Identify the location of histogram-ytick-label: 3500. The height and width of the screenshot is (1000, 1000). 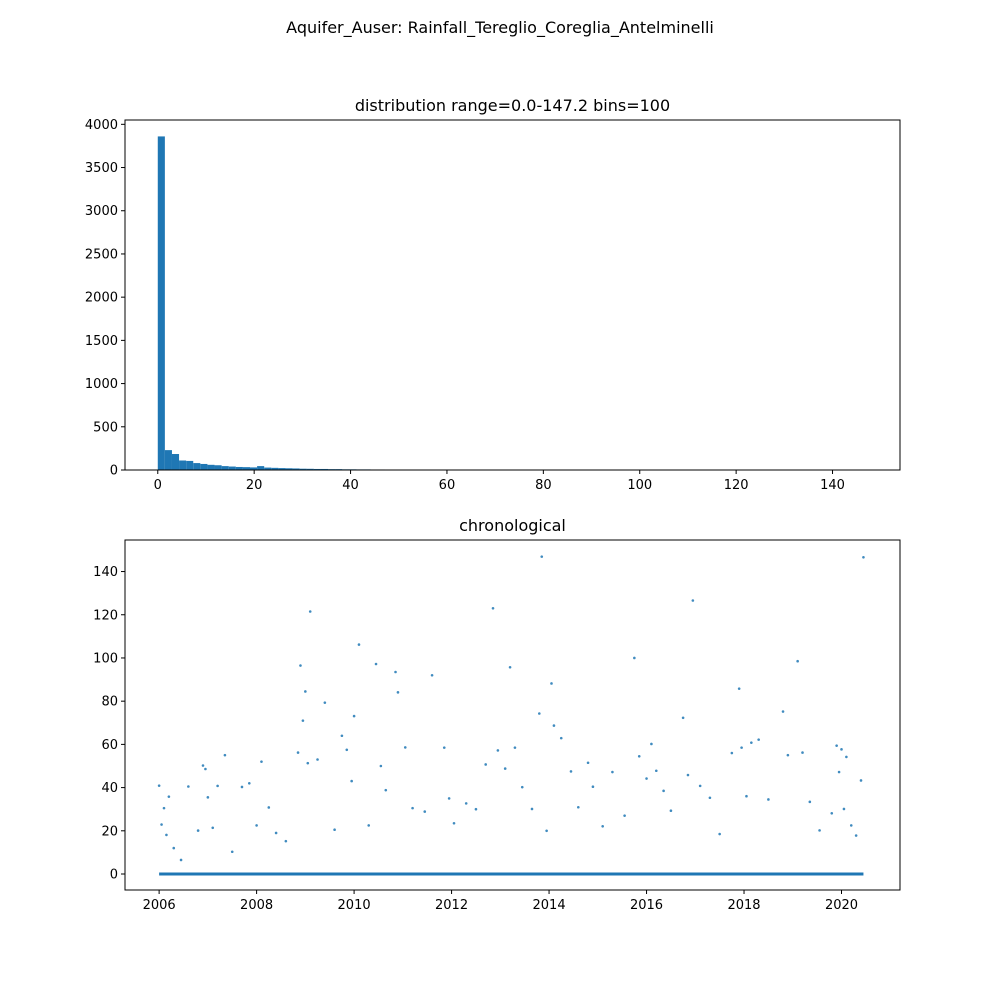
(101, 168).